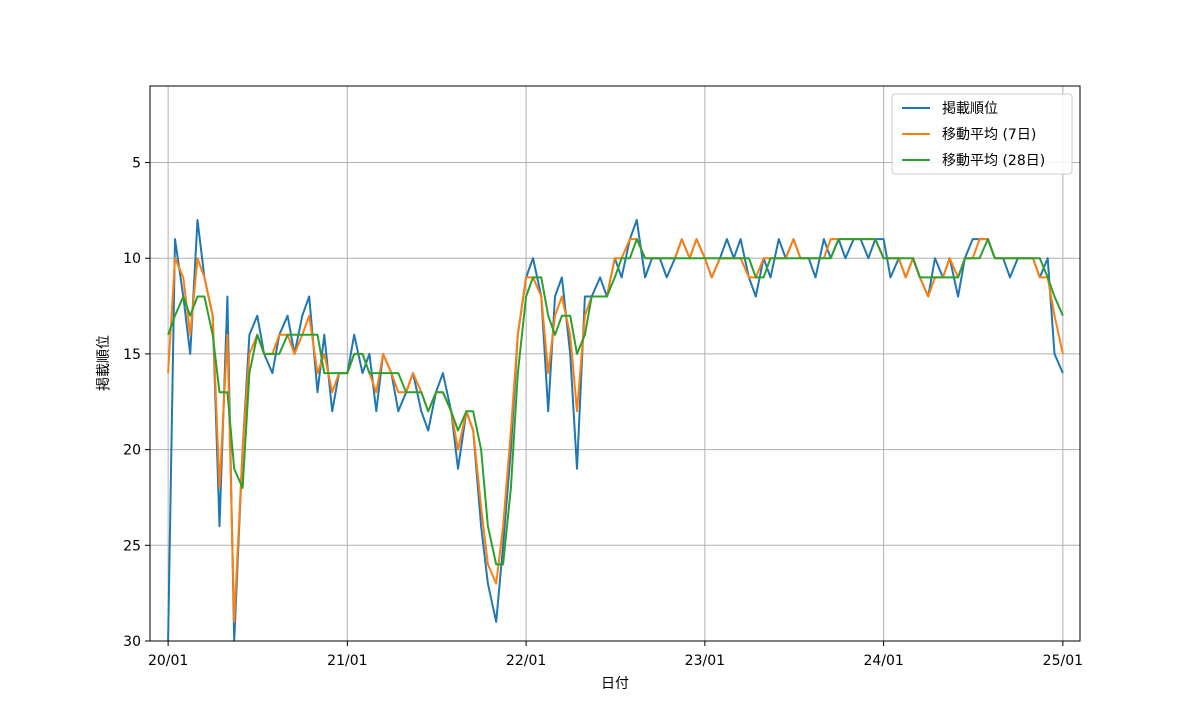 This screenshot has width=1200, height=720. I want to click on x-tick-label: 25/01, so click(1063, 661).